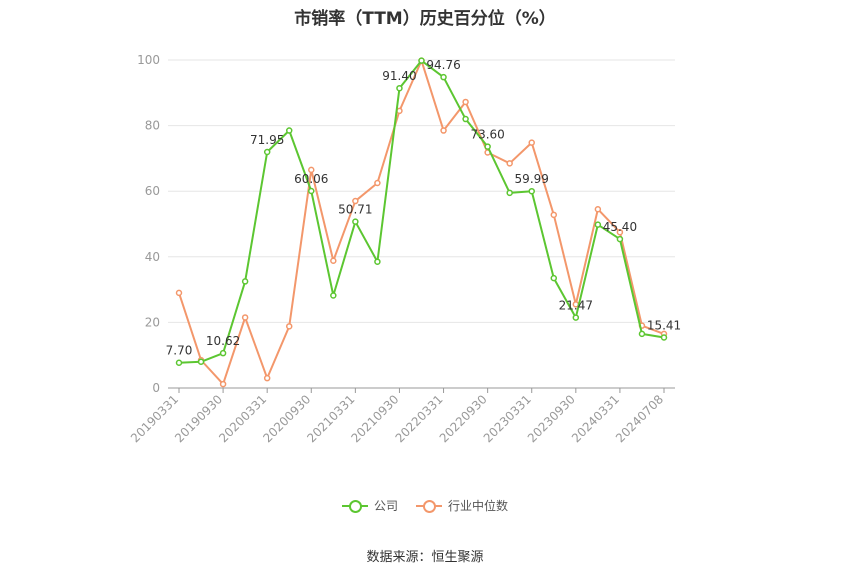 The width and height of the screenshot is (850, 575). Describe the element at coordinates (223, 341) in the screenshot. I see `data-label: 10.62` at that location.